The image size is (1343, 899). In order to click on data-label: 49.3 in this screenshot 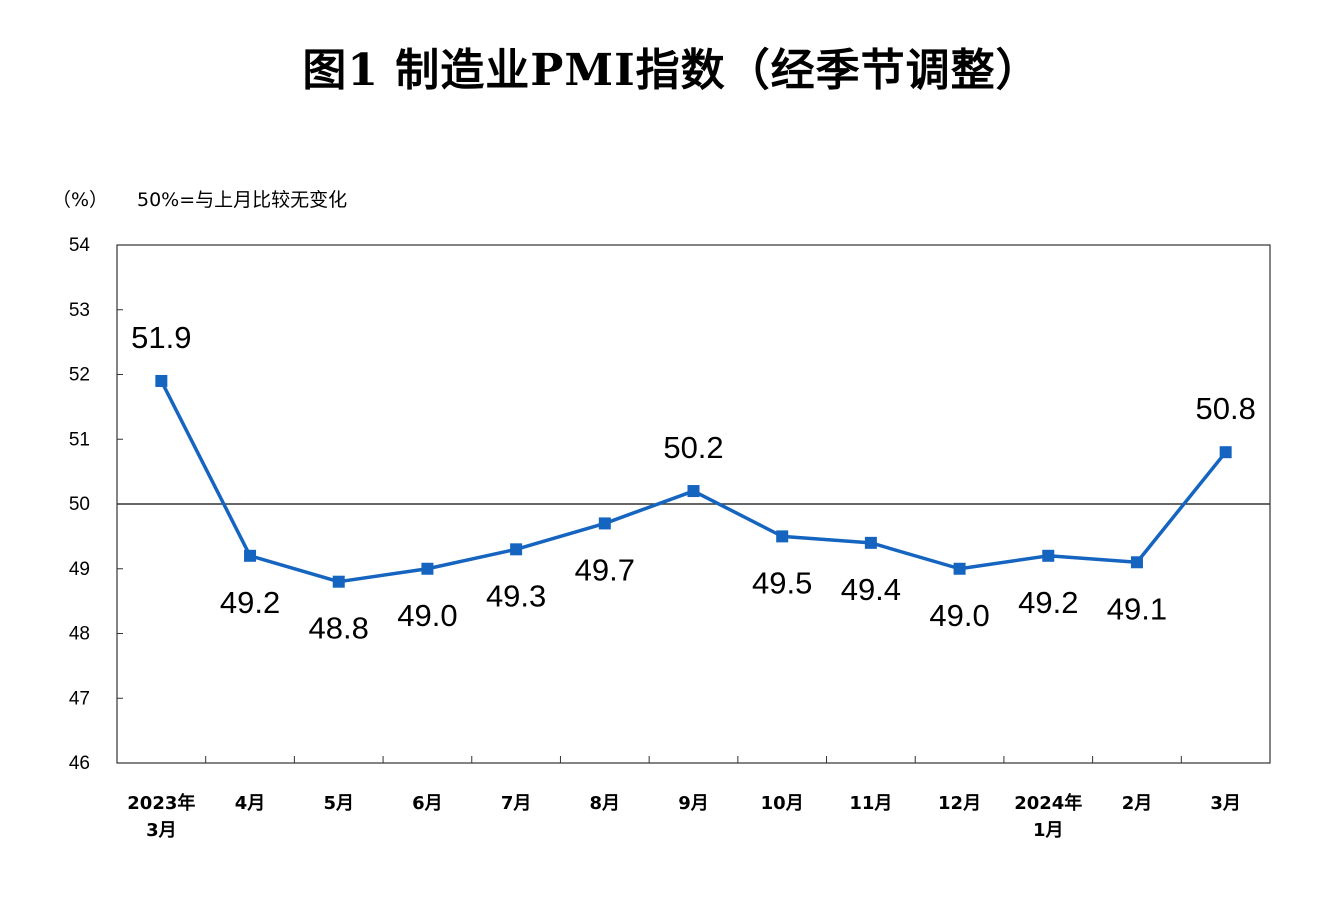, I will do `click(516, 595)`.